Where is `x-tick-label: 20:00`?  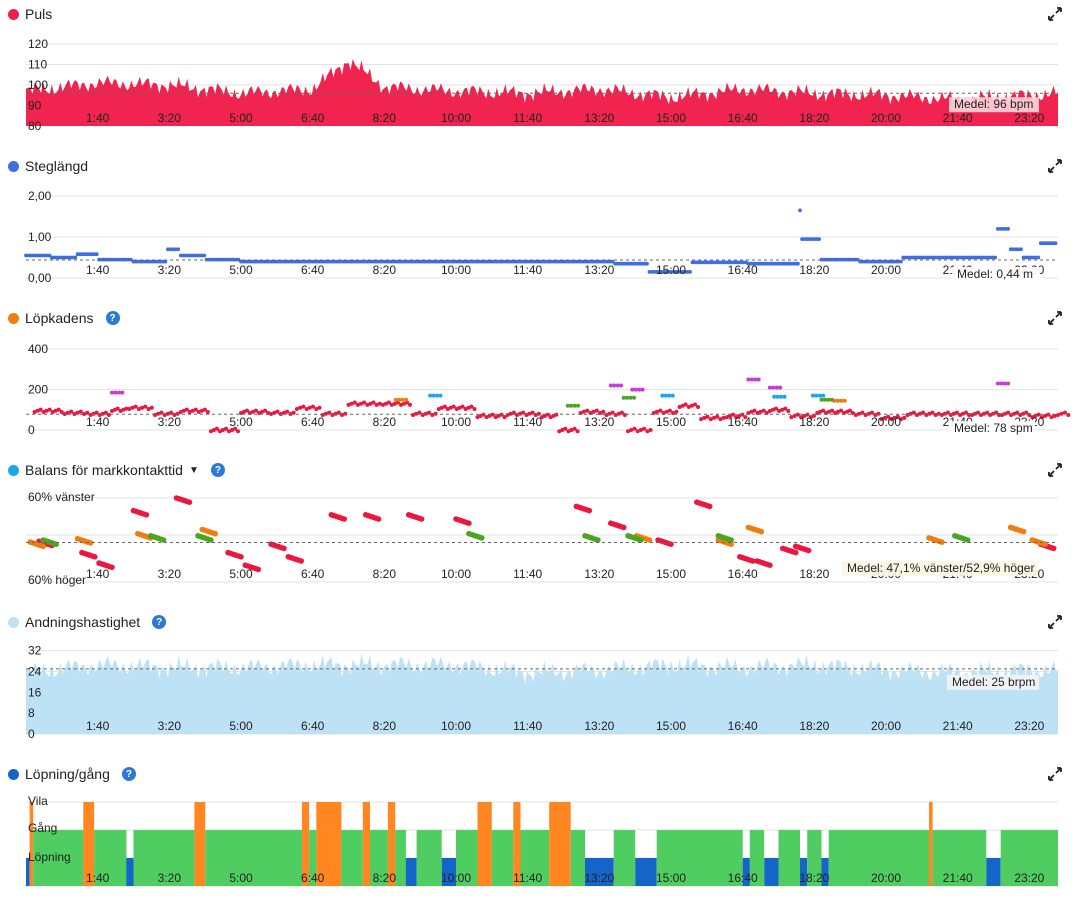 x-tick-label: 20:00 is located at coordinates (886, 878).